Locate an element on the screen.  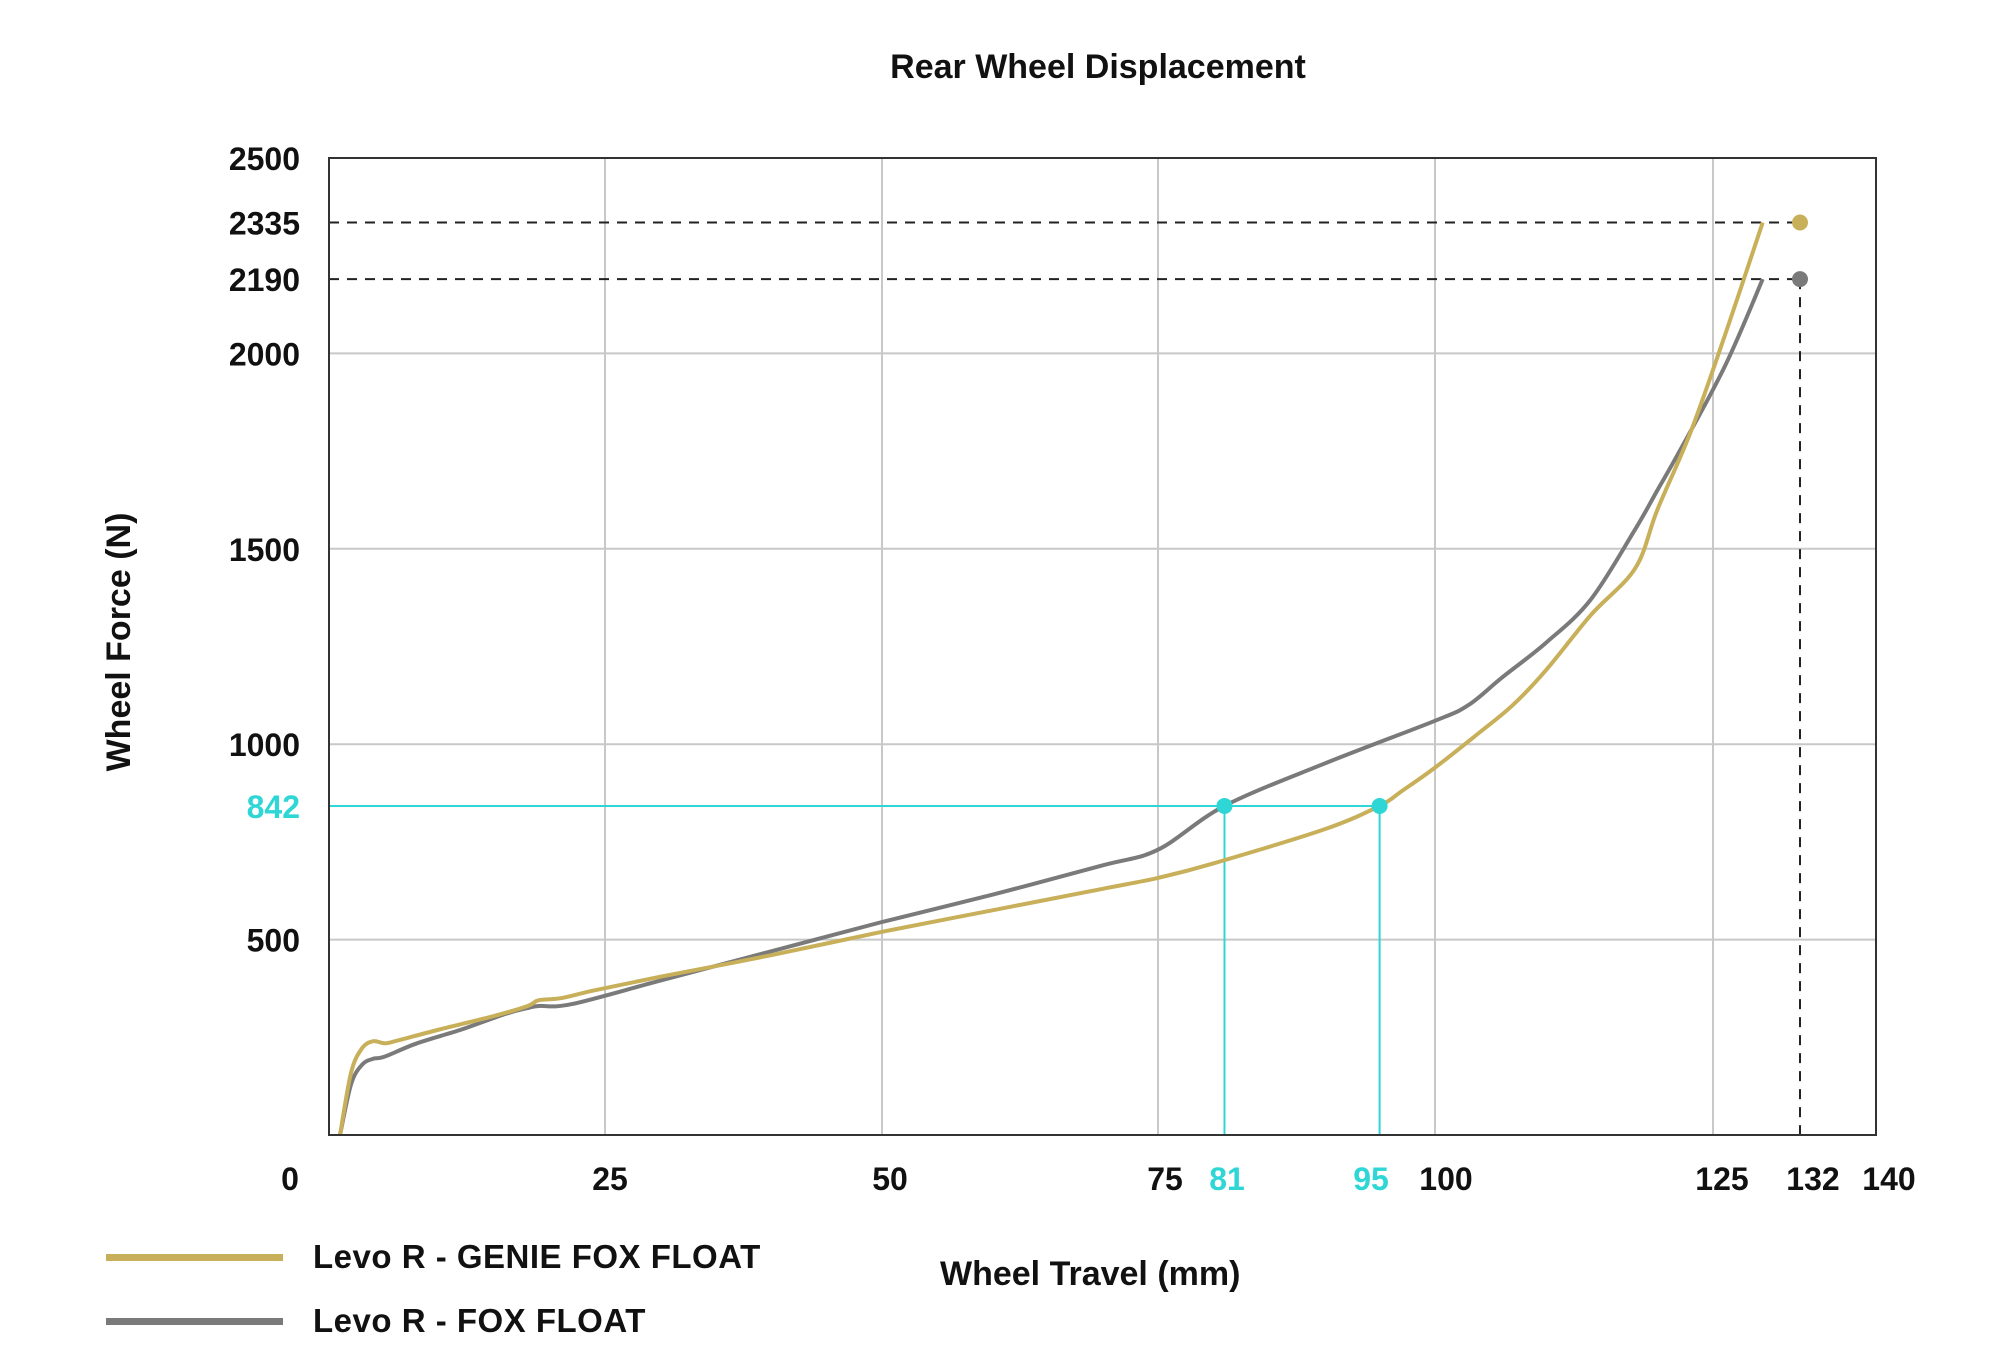
x-tick-label-25: 25 is located at coordinates (610, 1179).